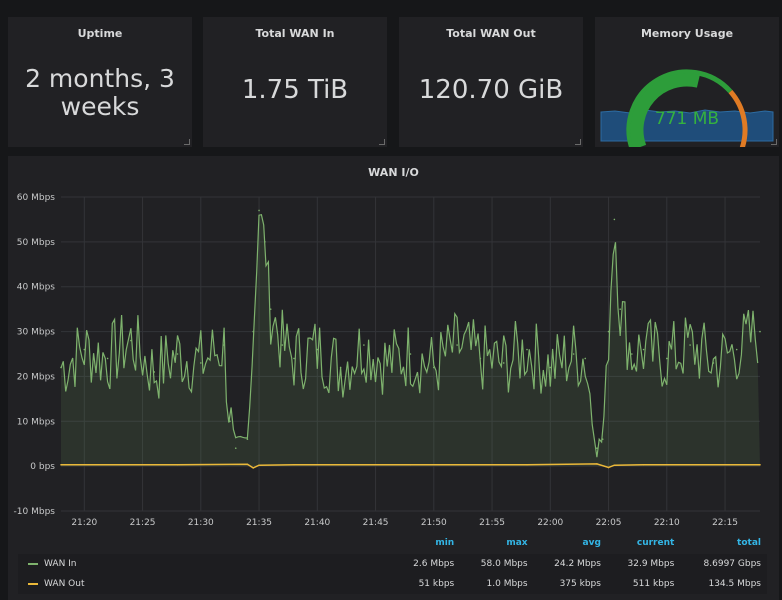 The width and height of the screenshot is (782, 600). I want to click on memory-gauge-fill-arc, so click(665, 110).